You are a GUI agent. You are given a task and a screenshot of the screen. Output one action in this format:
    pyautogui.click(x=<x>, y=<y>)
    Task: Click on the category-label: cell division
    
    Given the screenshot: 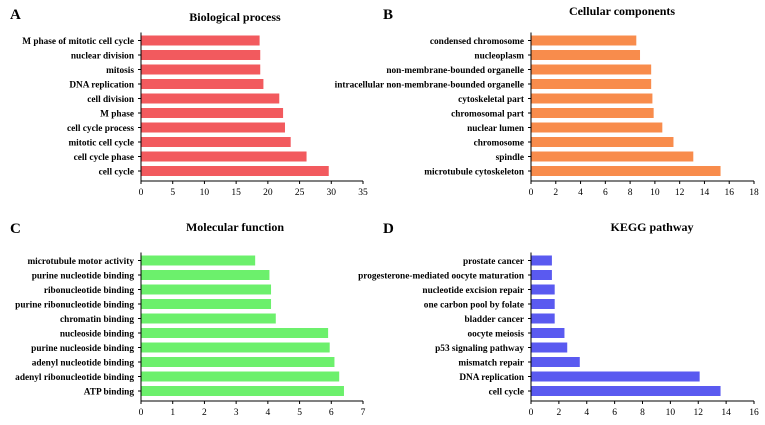 What is the action you would take?
    pyautogui.click(x=111, y=100)
    